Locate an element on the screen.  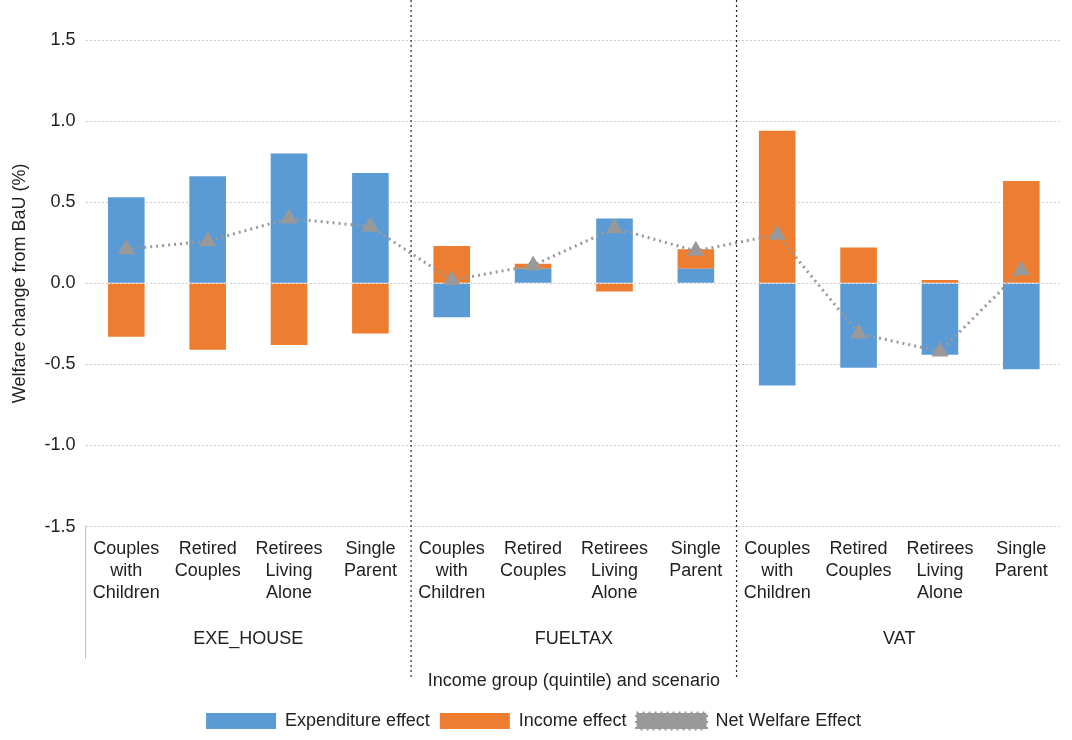
legend-label: Expenditure effect is located at coordinates (357, 719).